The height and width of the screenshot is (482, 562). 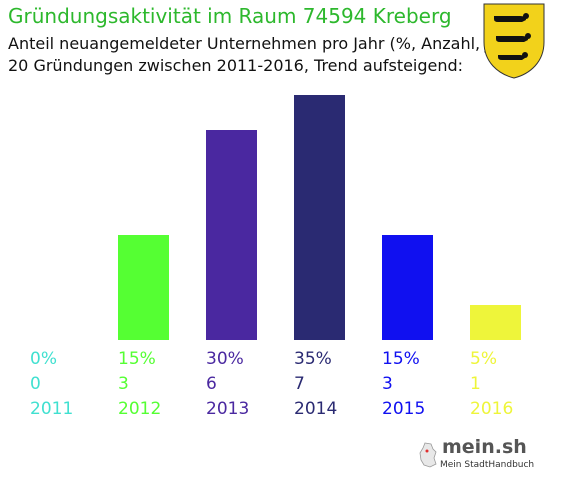 What do you see at coordinates (514, 41) in the screenshot?
I see `coat-of-arms-icon` at bounding box center [514, 41].